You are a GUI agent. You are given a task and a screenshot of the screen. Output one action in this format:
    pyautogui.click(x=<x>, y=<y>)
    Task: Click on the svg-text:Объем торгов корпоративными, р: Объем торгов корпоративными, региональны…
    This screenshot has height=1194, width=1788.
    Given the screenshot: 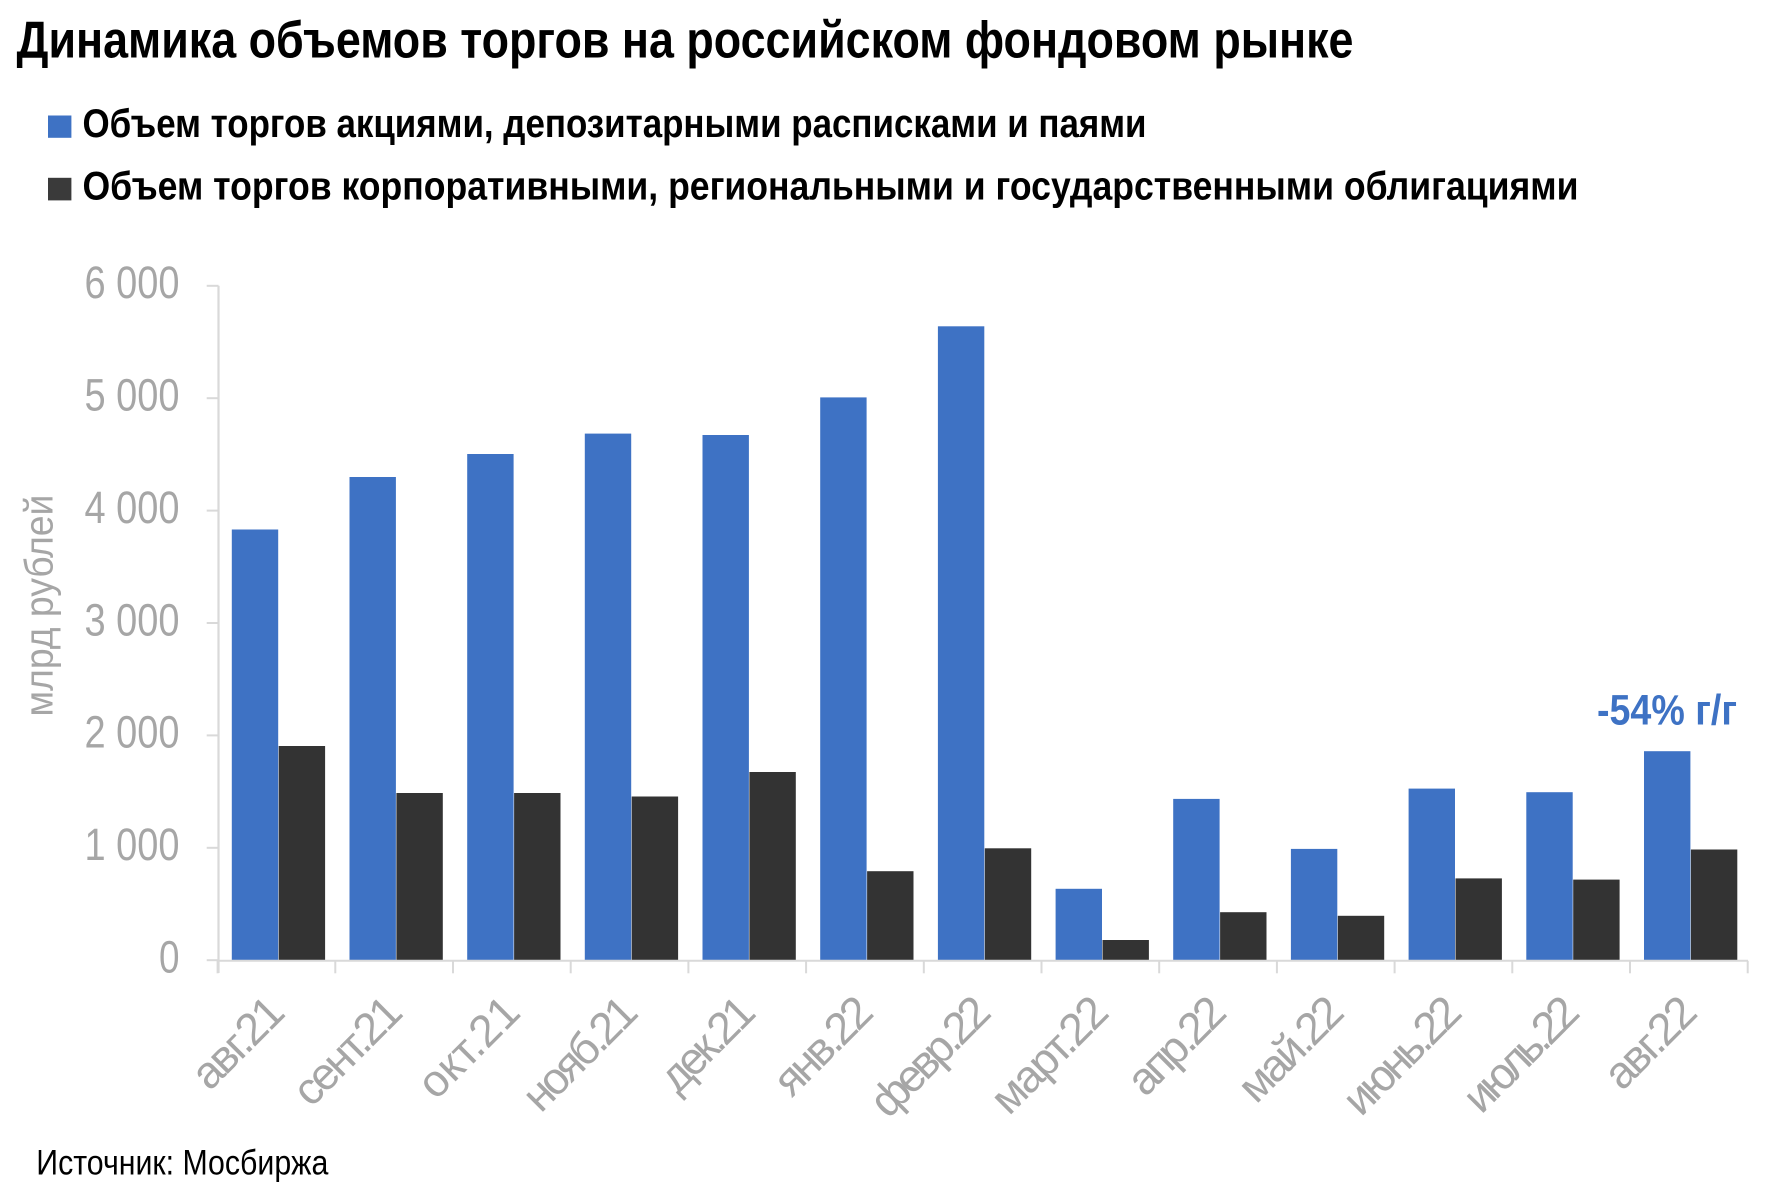 What is the action you would take?
    pyautogui.click(x=831, y=186)
    